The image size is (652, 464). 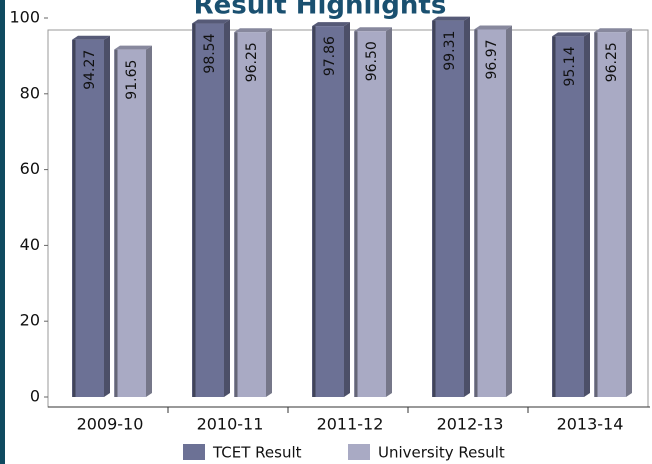 What do you see at coordinates (320, 10) in the screenshot?
I see `chart-title: Result Highlights` at bounding box center [320, 10].